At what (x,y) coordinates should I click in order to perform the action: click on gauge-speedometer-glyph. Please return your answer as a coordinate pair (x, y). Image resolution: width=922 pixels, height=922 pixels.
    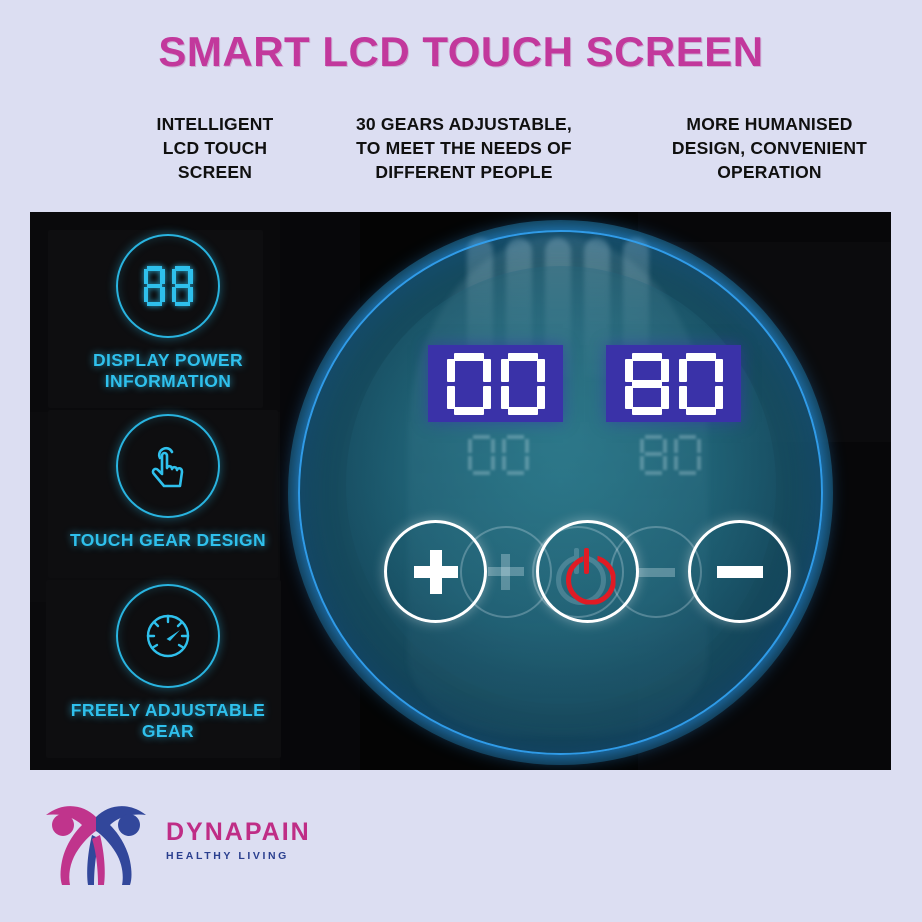
    Looking at the image, I should click on (168, 636).